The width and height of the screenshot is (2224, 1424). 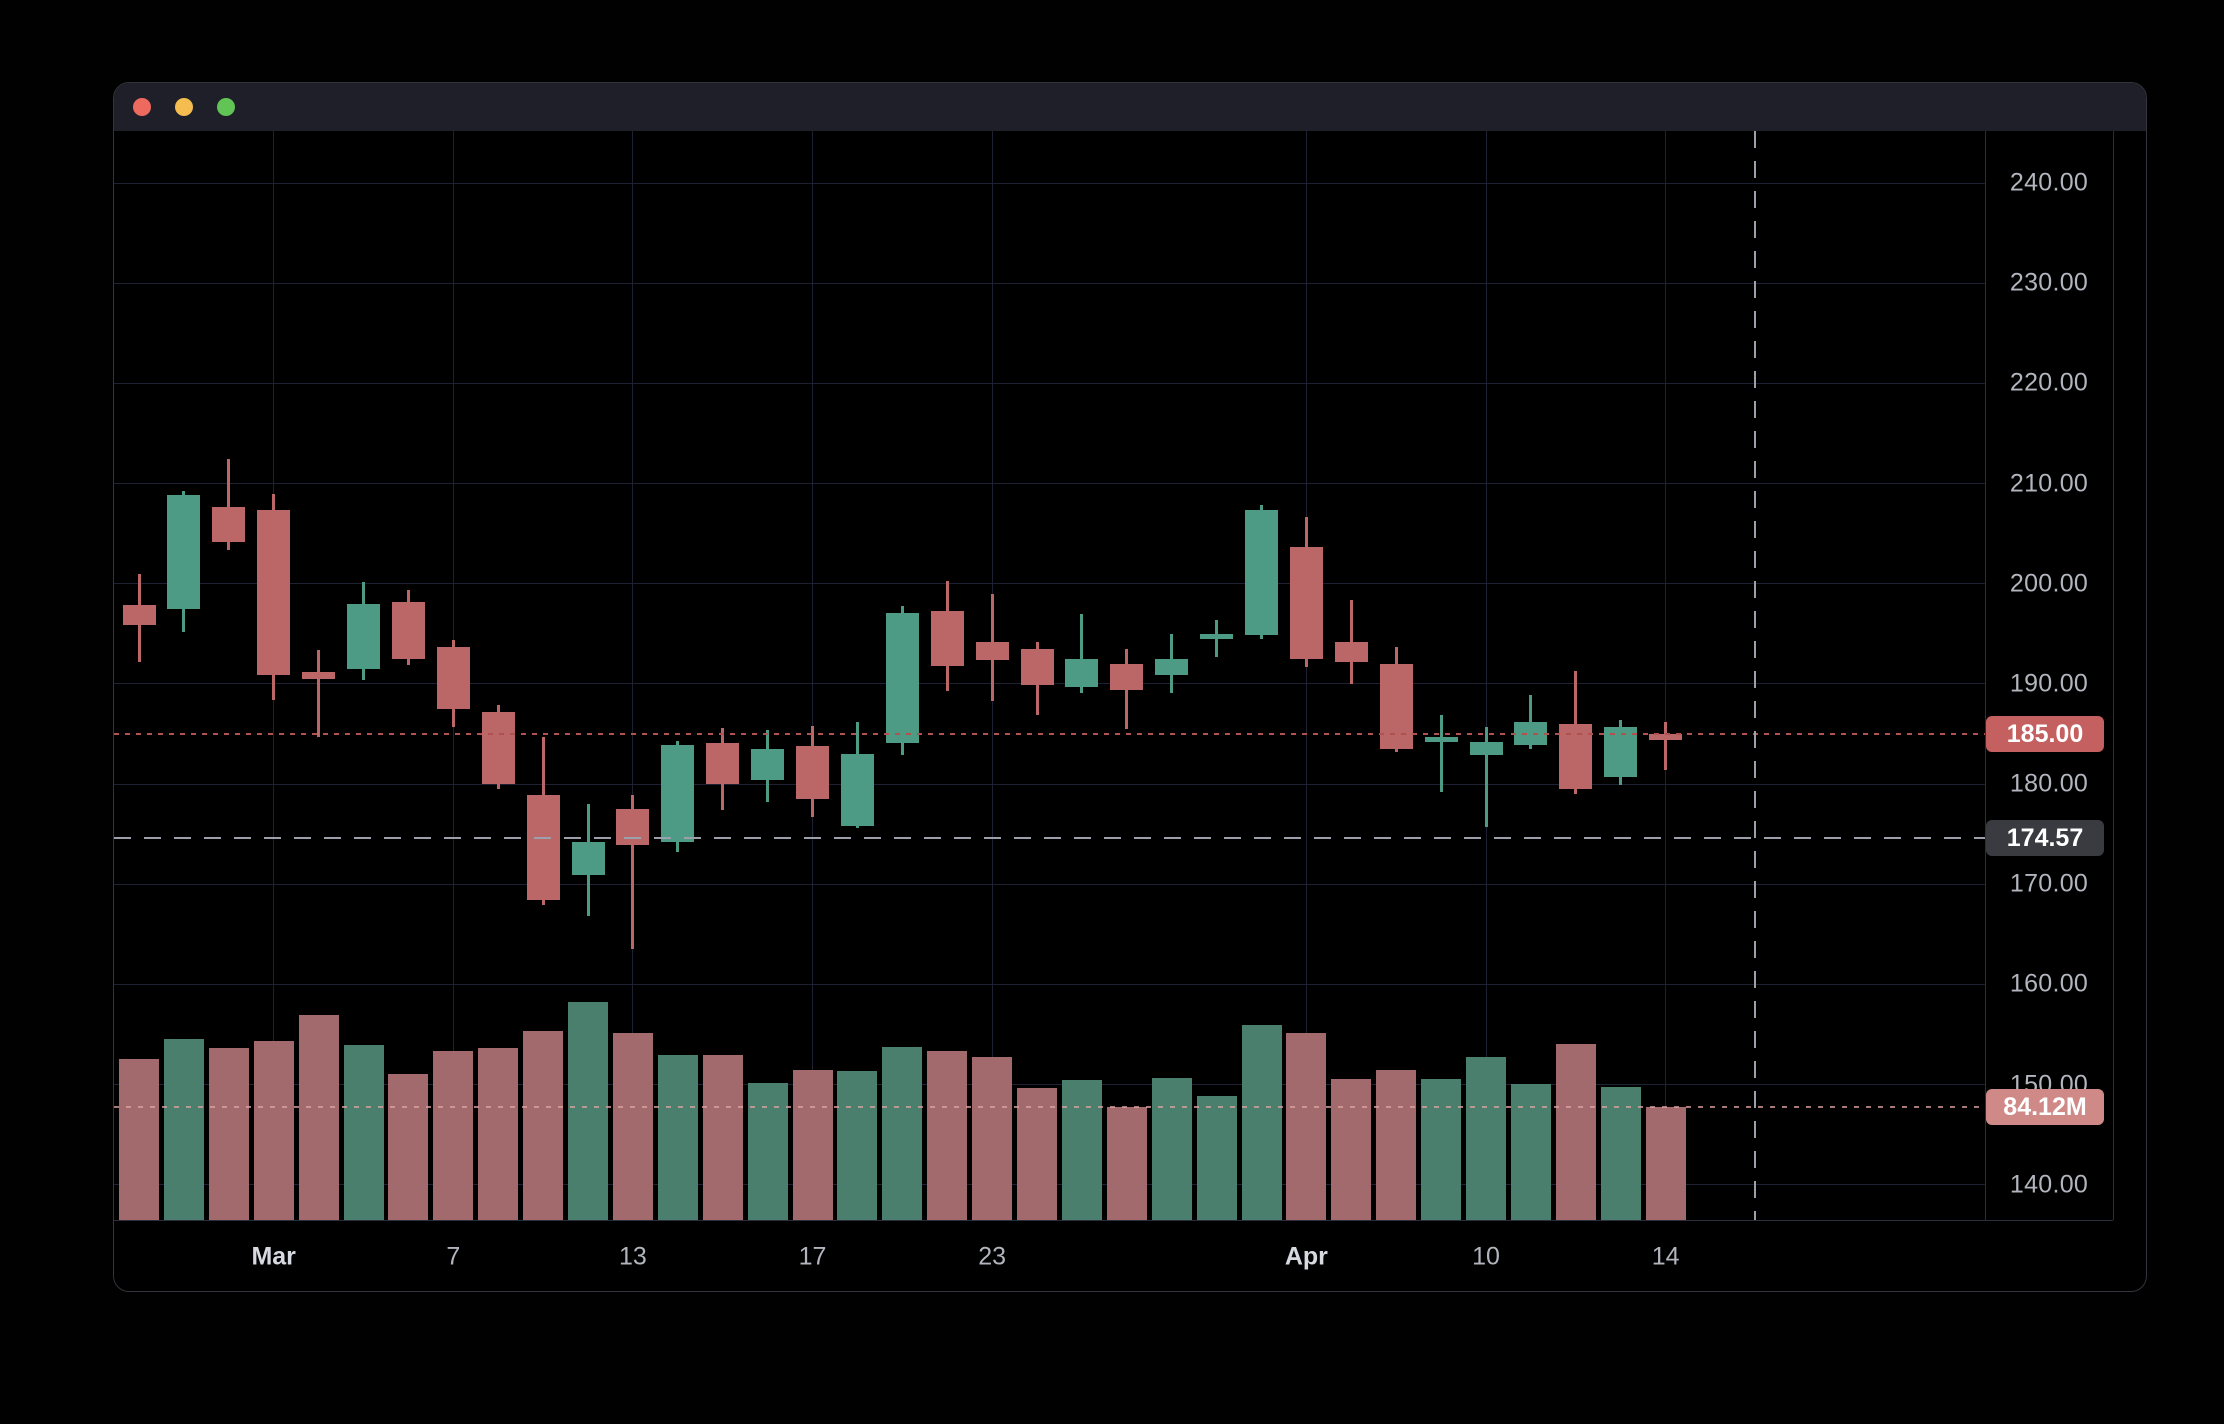 What do you see at coordinates (184, 107) in the screenshot?
I see `minimize-button-icon` at bounding box center [184, 107].